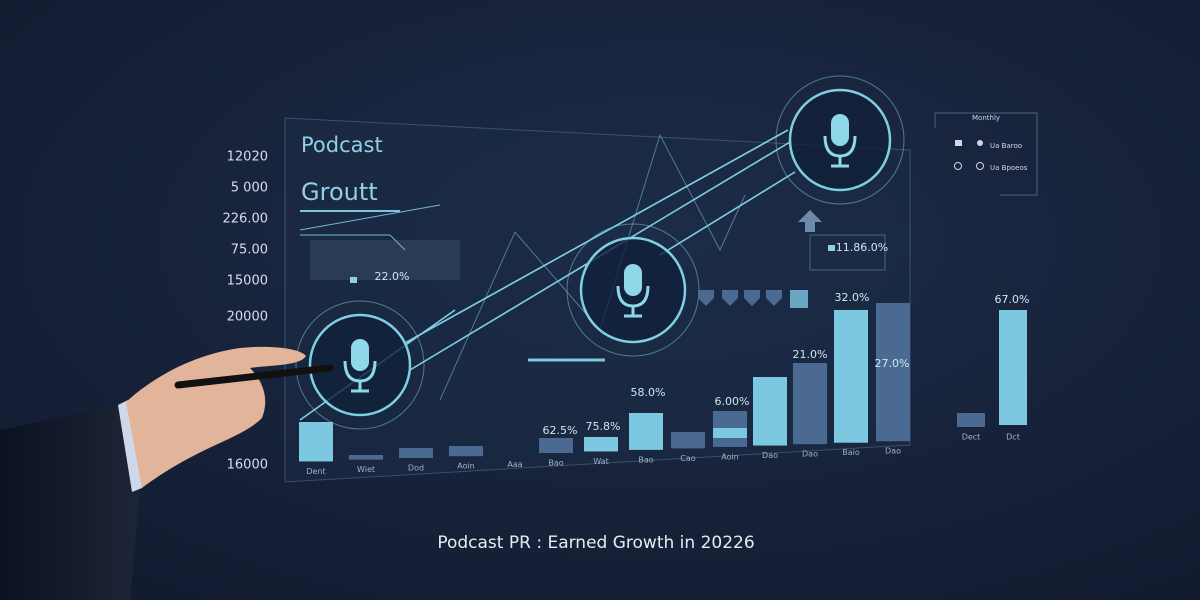 This screenshot has height=600, width=1200. I want to click on hand, so click(167, 473).